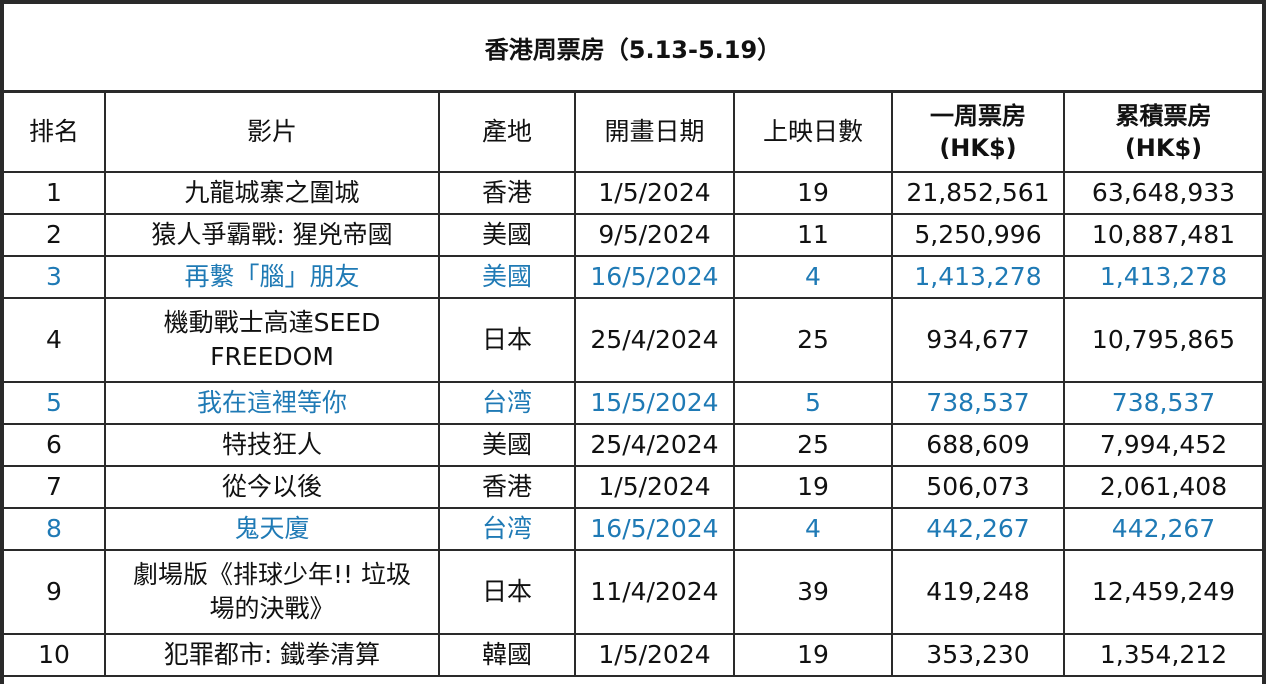 Image resolution: width=1266 pixels, height=684 pixels. Describe the element at coordinates (272, 192) in the screenshot. I see `film-title-line: 九龍城寨之圍城` at that location.